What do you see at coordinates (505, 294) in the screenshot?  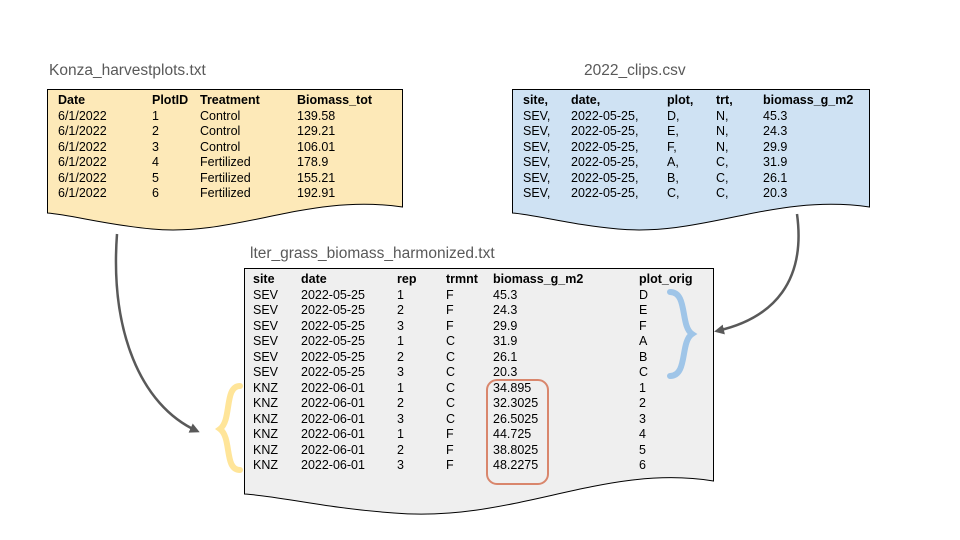 I see `harmonized-table-cell: 45.3` at bounding box center [505, 294].